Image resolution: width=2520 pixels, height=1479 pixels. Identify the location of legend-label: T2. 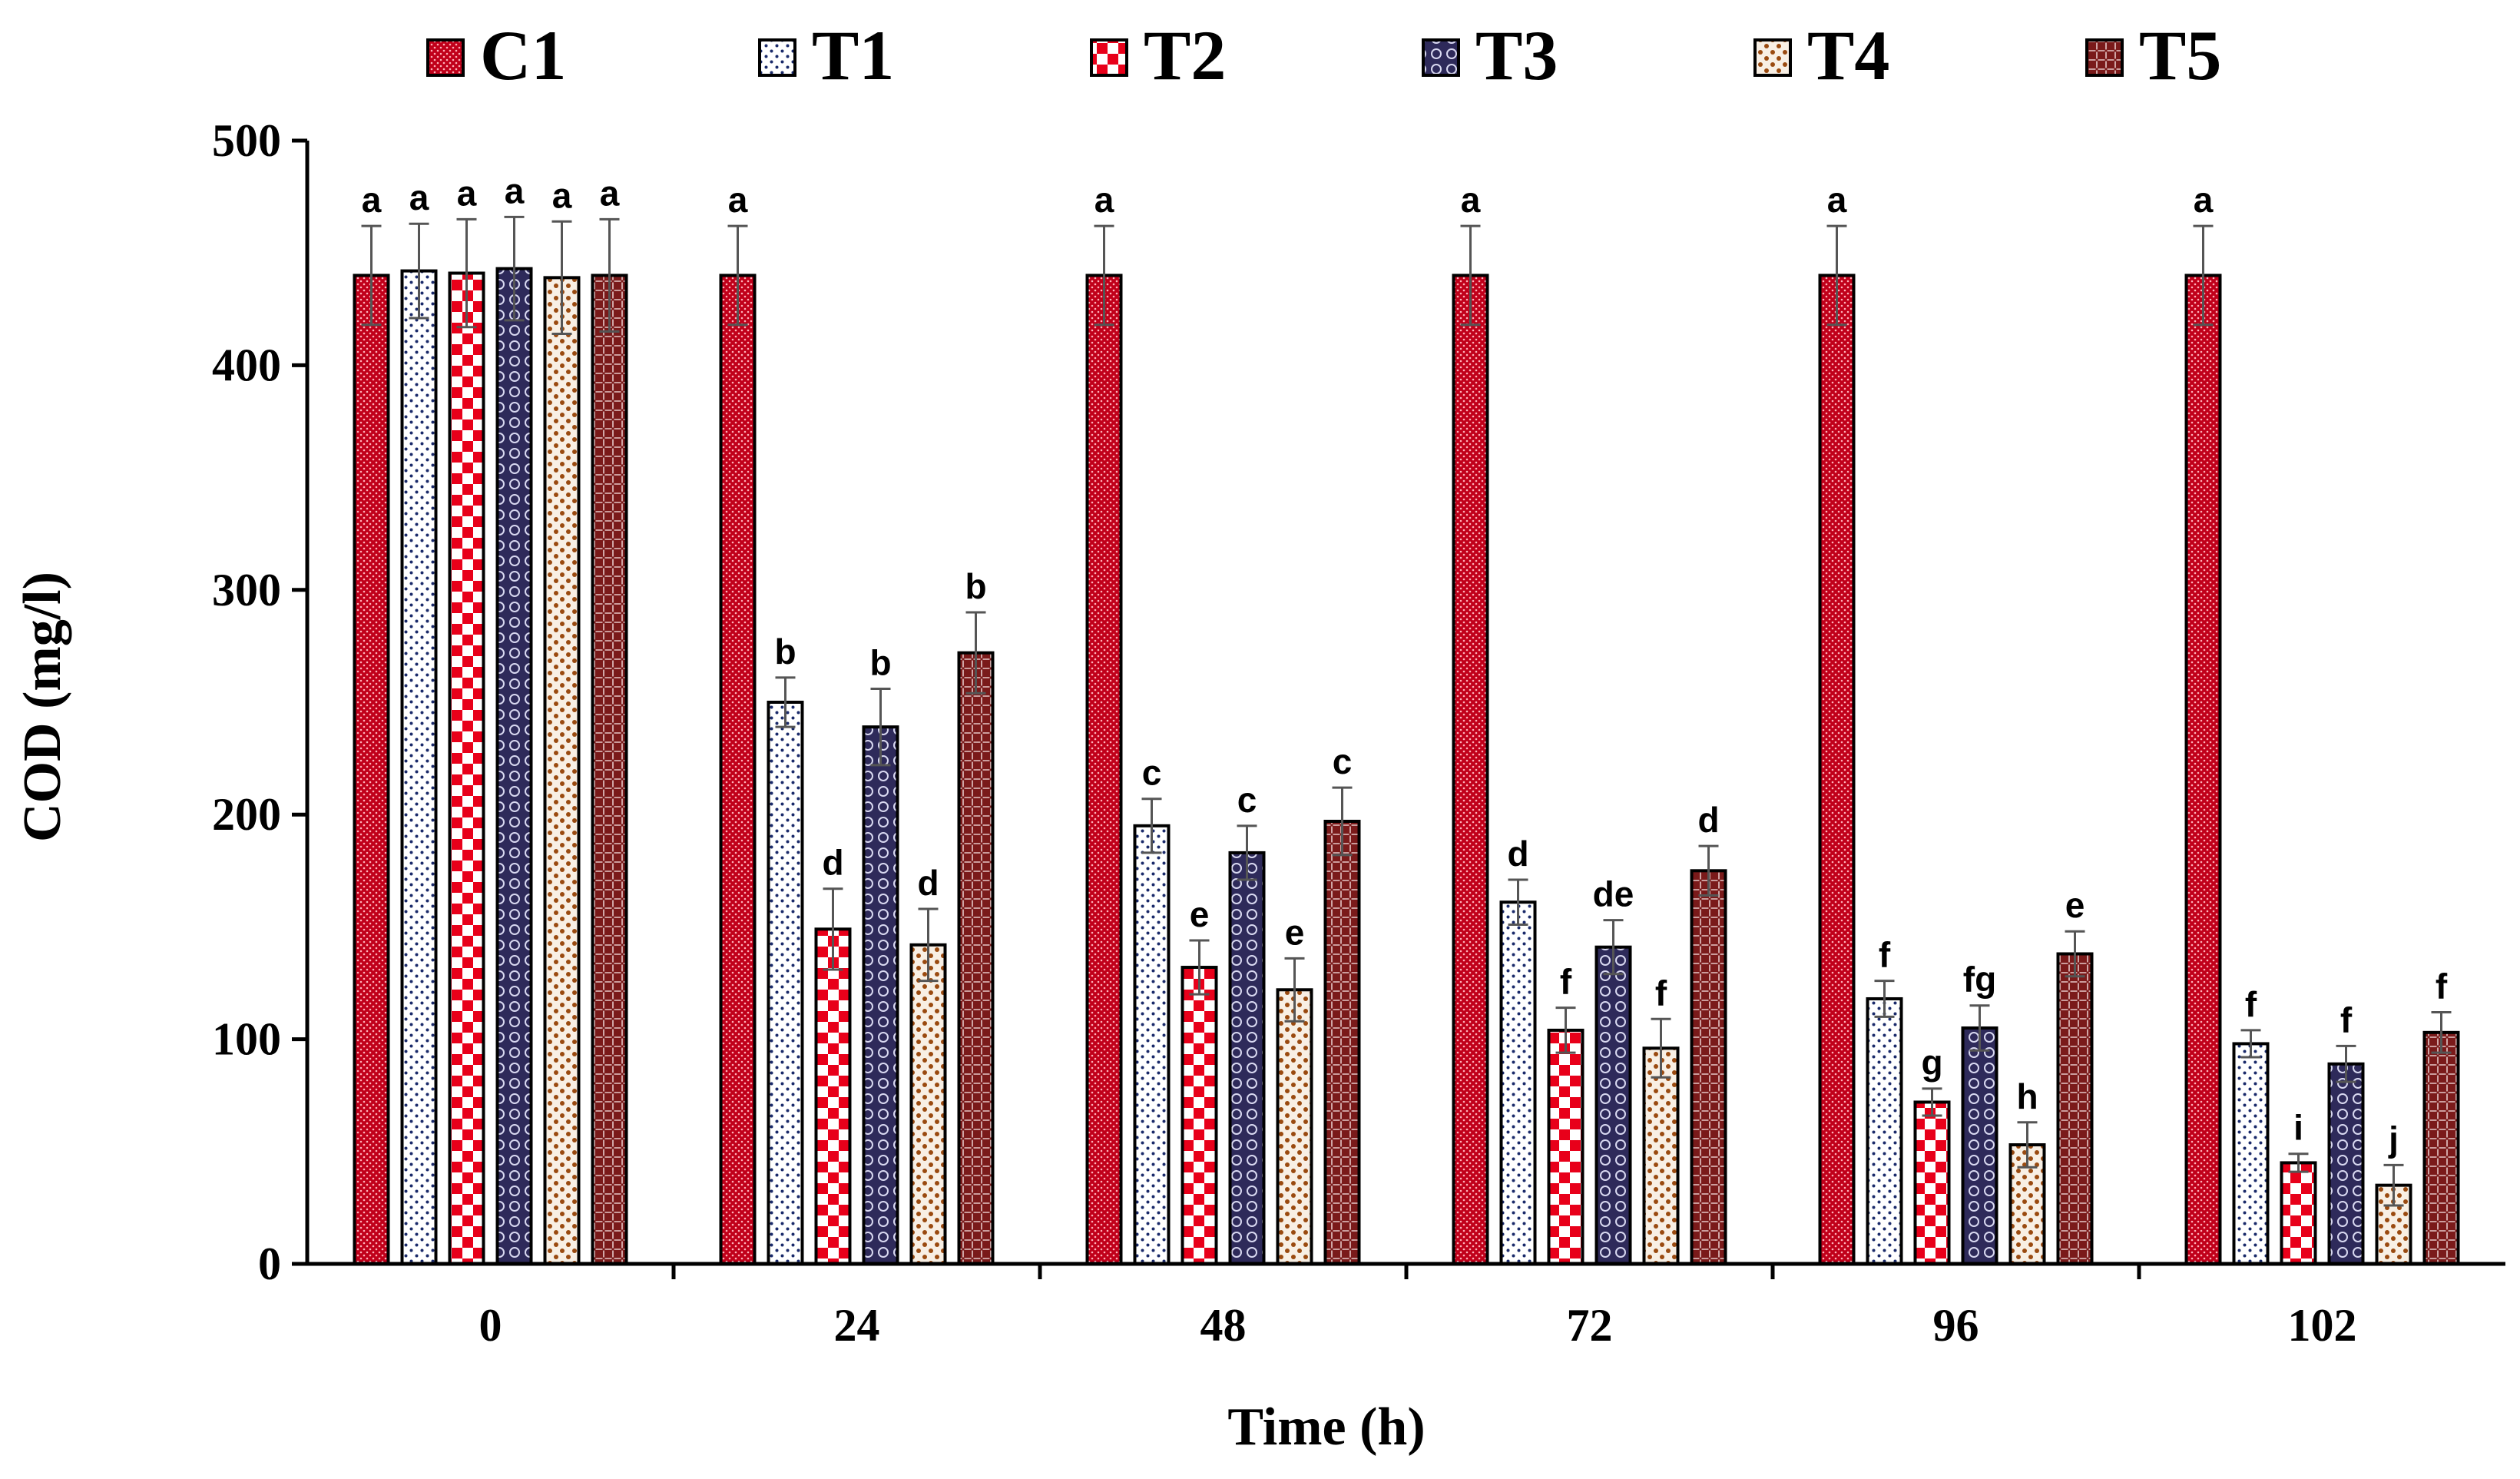
(1185, 55).